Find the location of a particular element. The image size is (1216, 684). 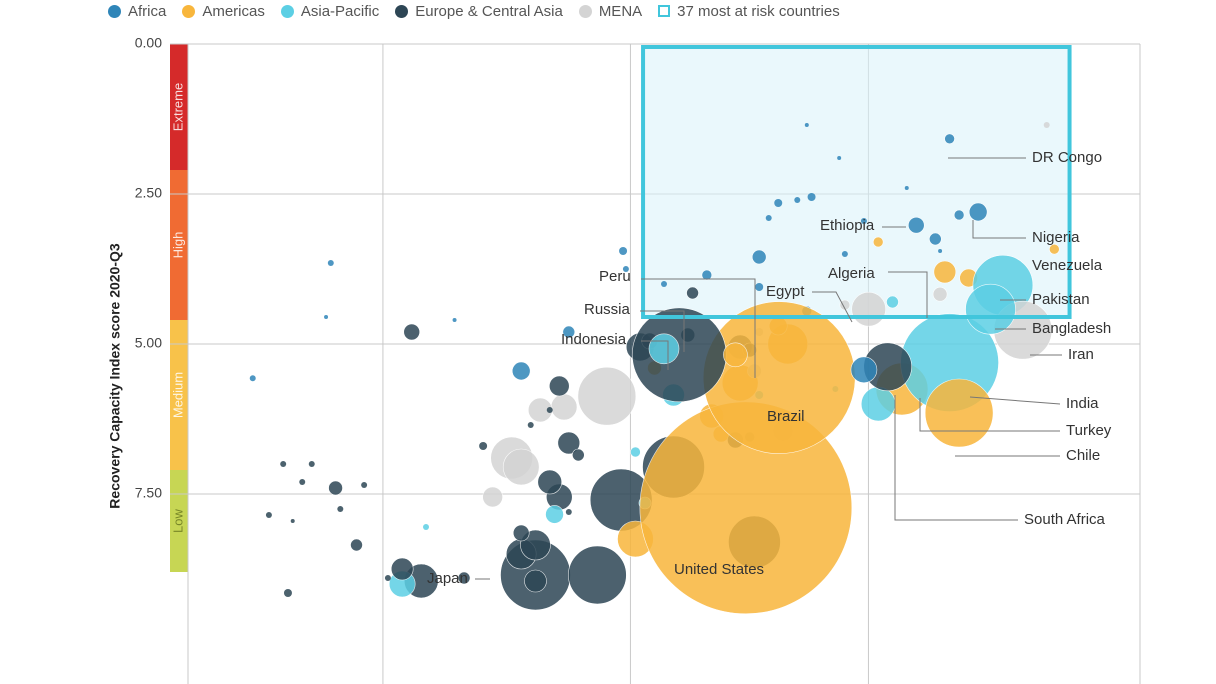

annotation-label-pakistan: Pakistan is located at coordinates (1061, 299).